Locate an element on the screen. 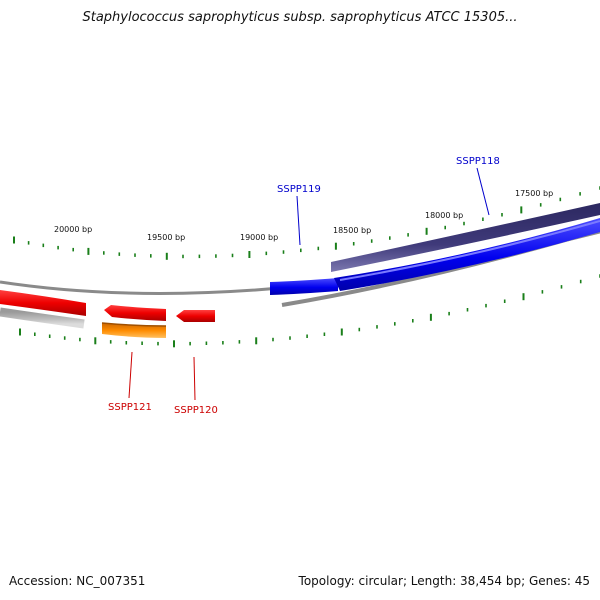 This screenshot has width=600, height=600. cds-sspp118-track is located at coordinates (465, 237).